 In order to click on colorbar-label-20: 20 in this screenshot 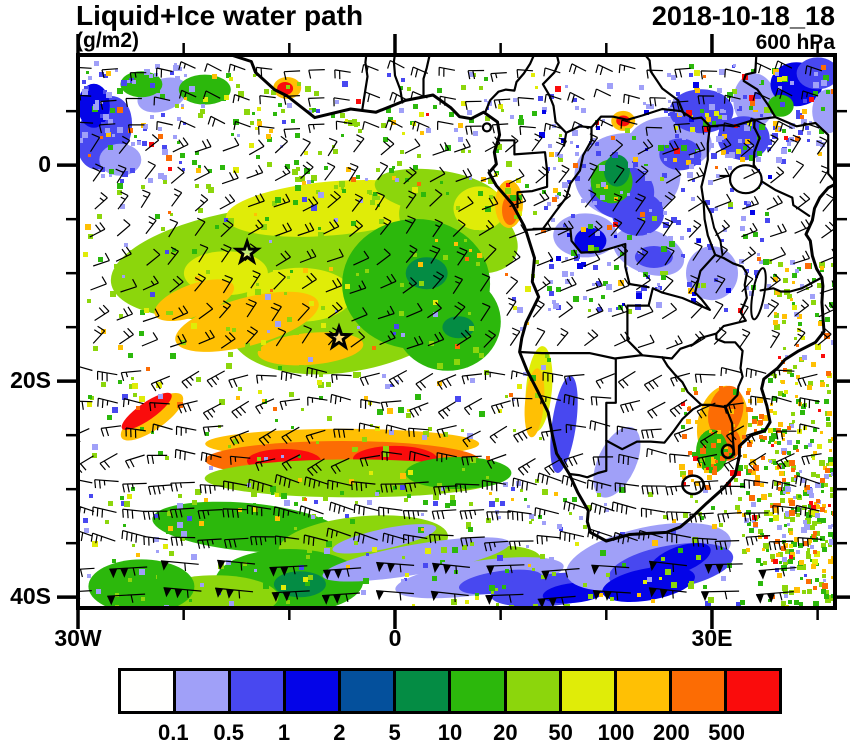, I will do `click(505, 732)`.